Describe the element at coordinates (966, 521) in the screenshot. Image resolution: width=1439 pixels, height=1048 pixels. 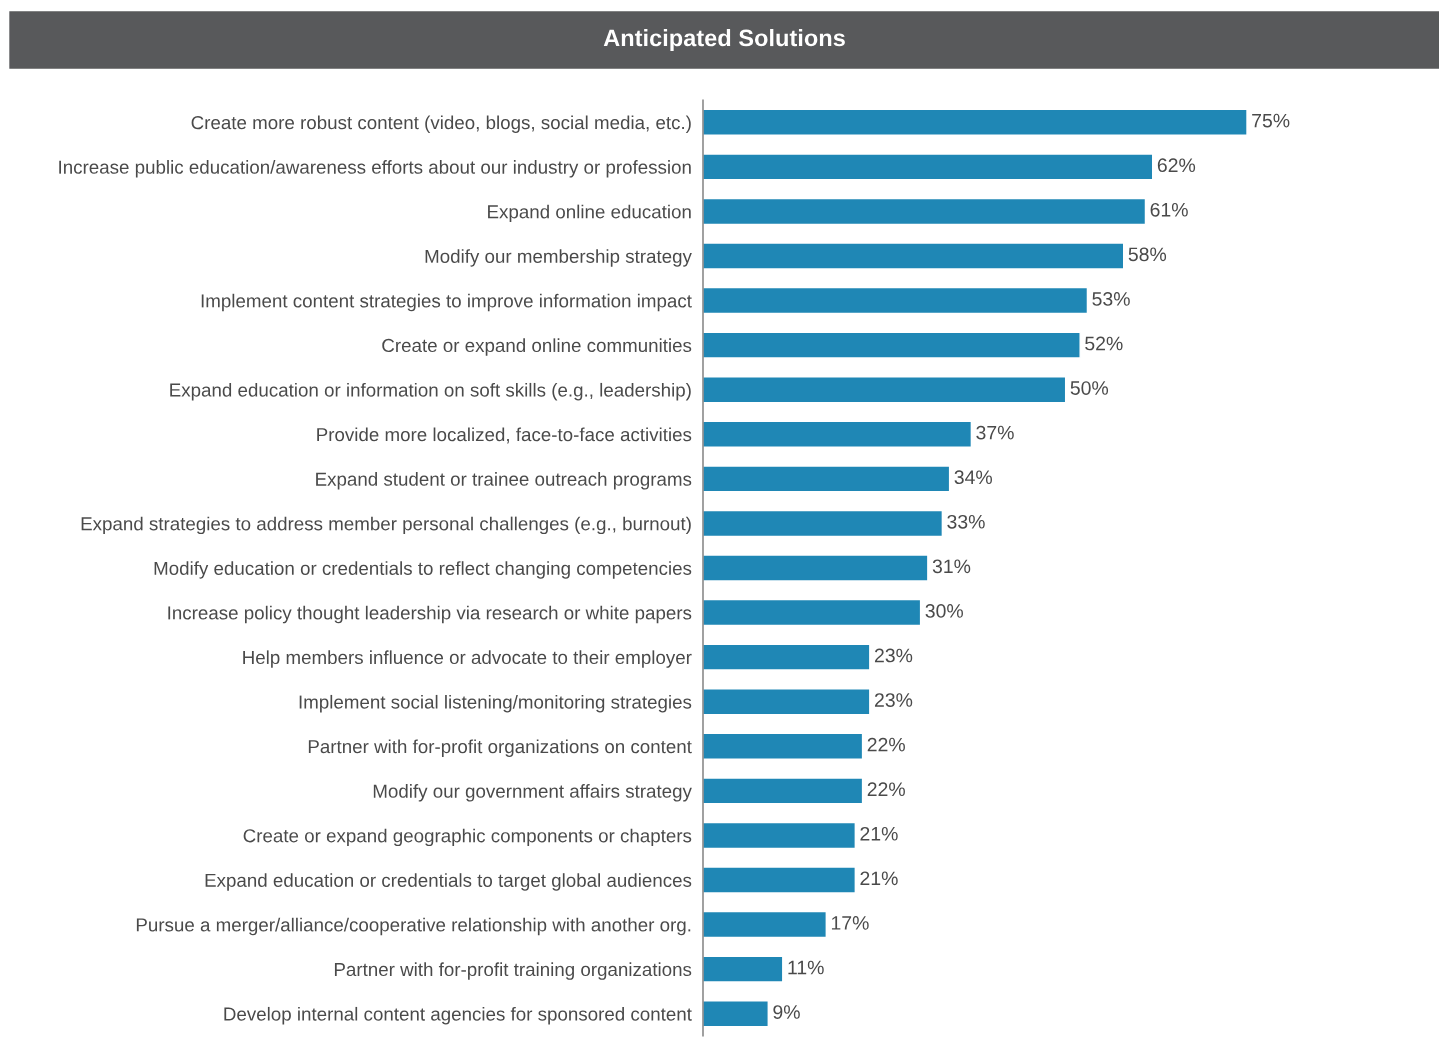
I see `data-label: 33%` at that location.